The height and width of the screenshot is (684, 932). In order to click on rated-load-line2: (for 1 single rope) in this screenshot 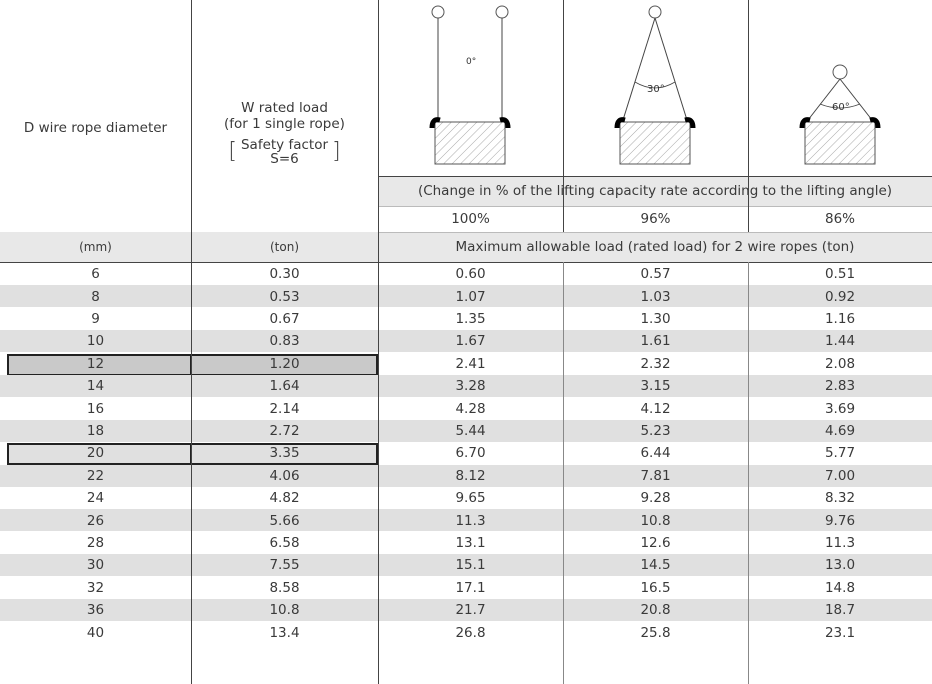, I will do `click(284, 124)`.